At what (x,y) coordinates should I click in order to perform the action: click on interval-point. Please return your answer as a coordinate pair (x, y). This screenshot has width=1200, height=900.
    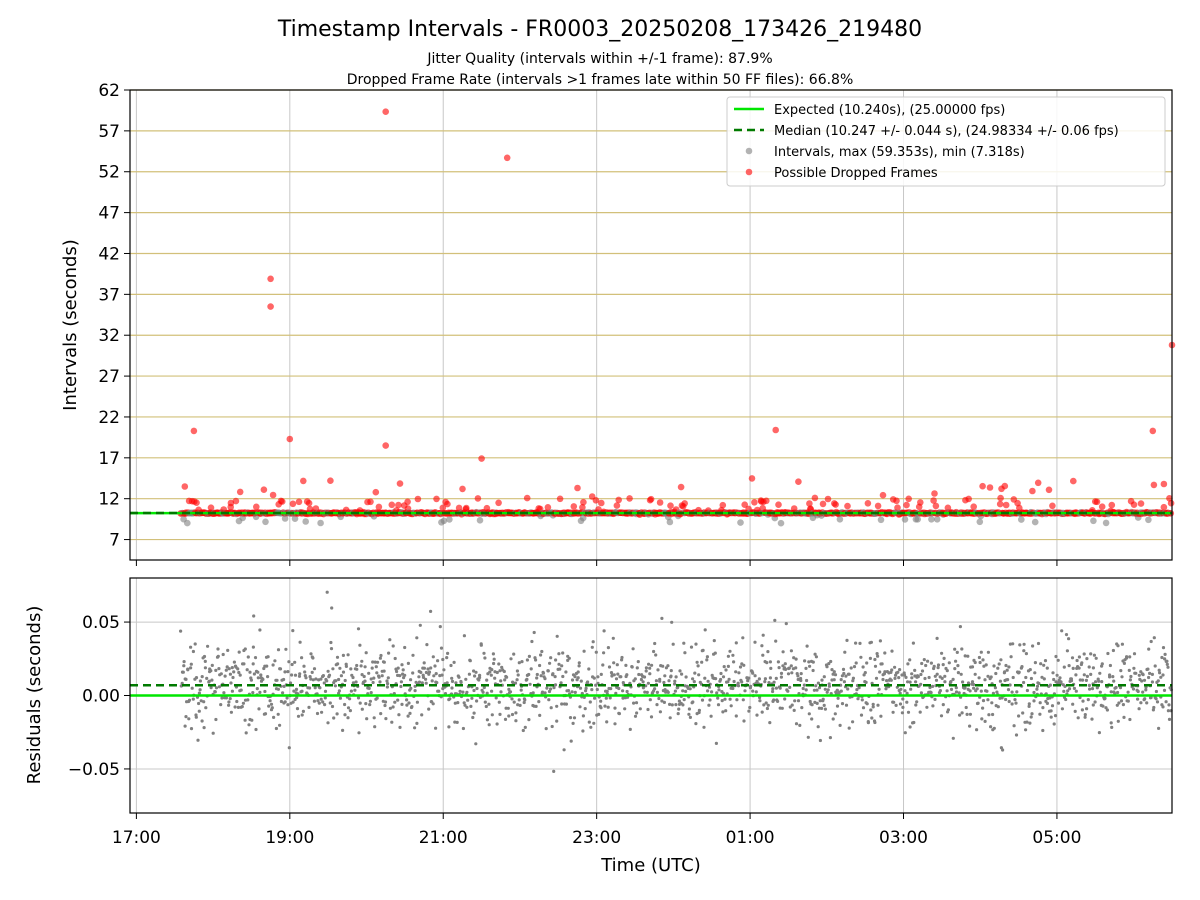
    Looking at the image, I should click on (285, 518).